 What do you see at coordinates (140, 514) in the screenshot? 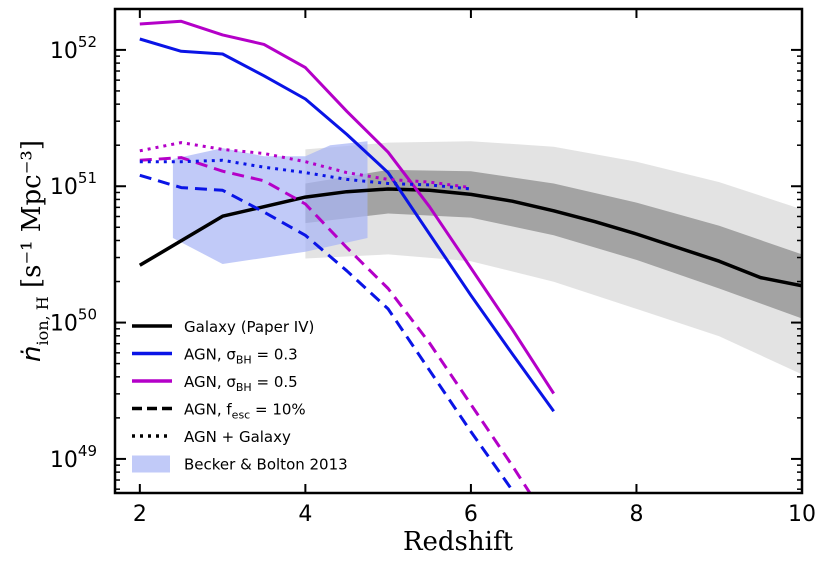
I see `x-tick-label: 2` at bounding box center [140, 514].